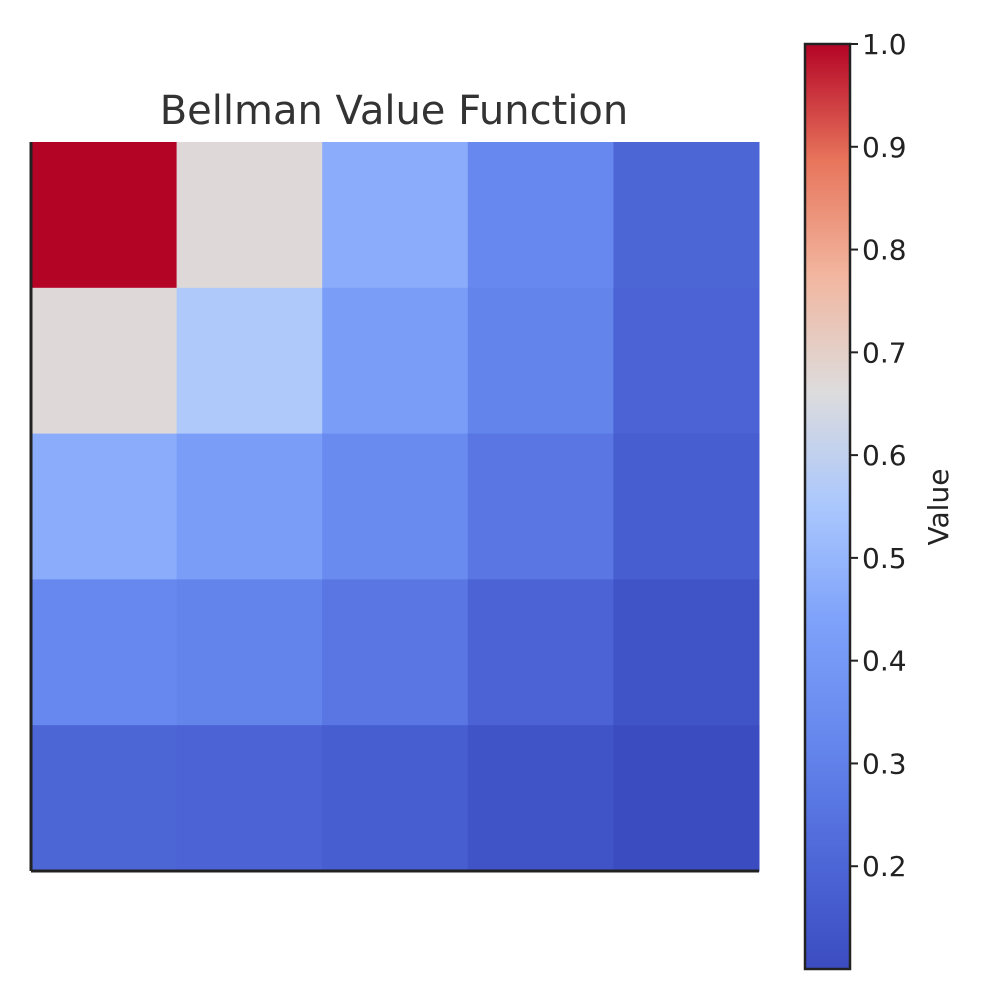  What do you see at coordinates (884, 44) in the screenshot?
I see `colorbar-tick-label: 1.0` at bounding box center [884, 44].